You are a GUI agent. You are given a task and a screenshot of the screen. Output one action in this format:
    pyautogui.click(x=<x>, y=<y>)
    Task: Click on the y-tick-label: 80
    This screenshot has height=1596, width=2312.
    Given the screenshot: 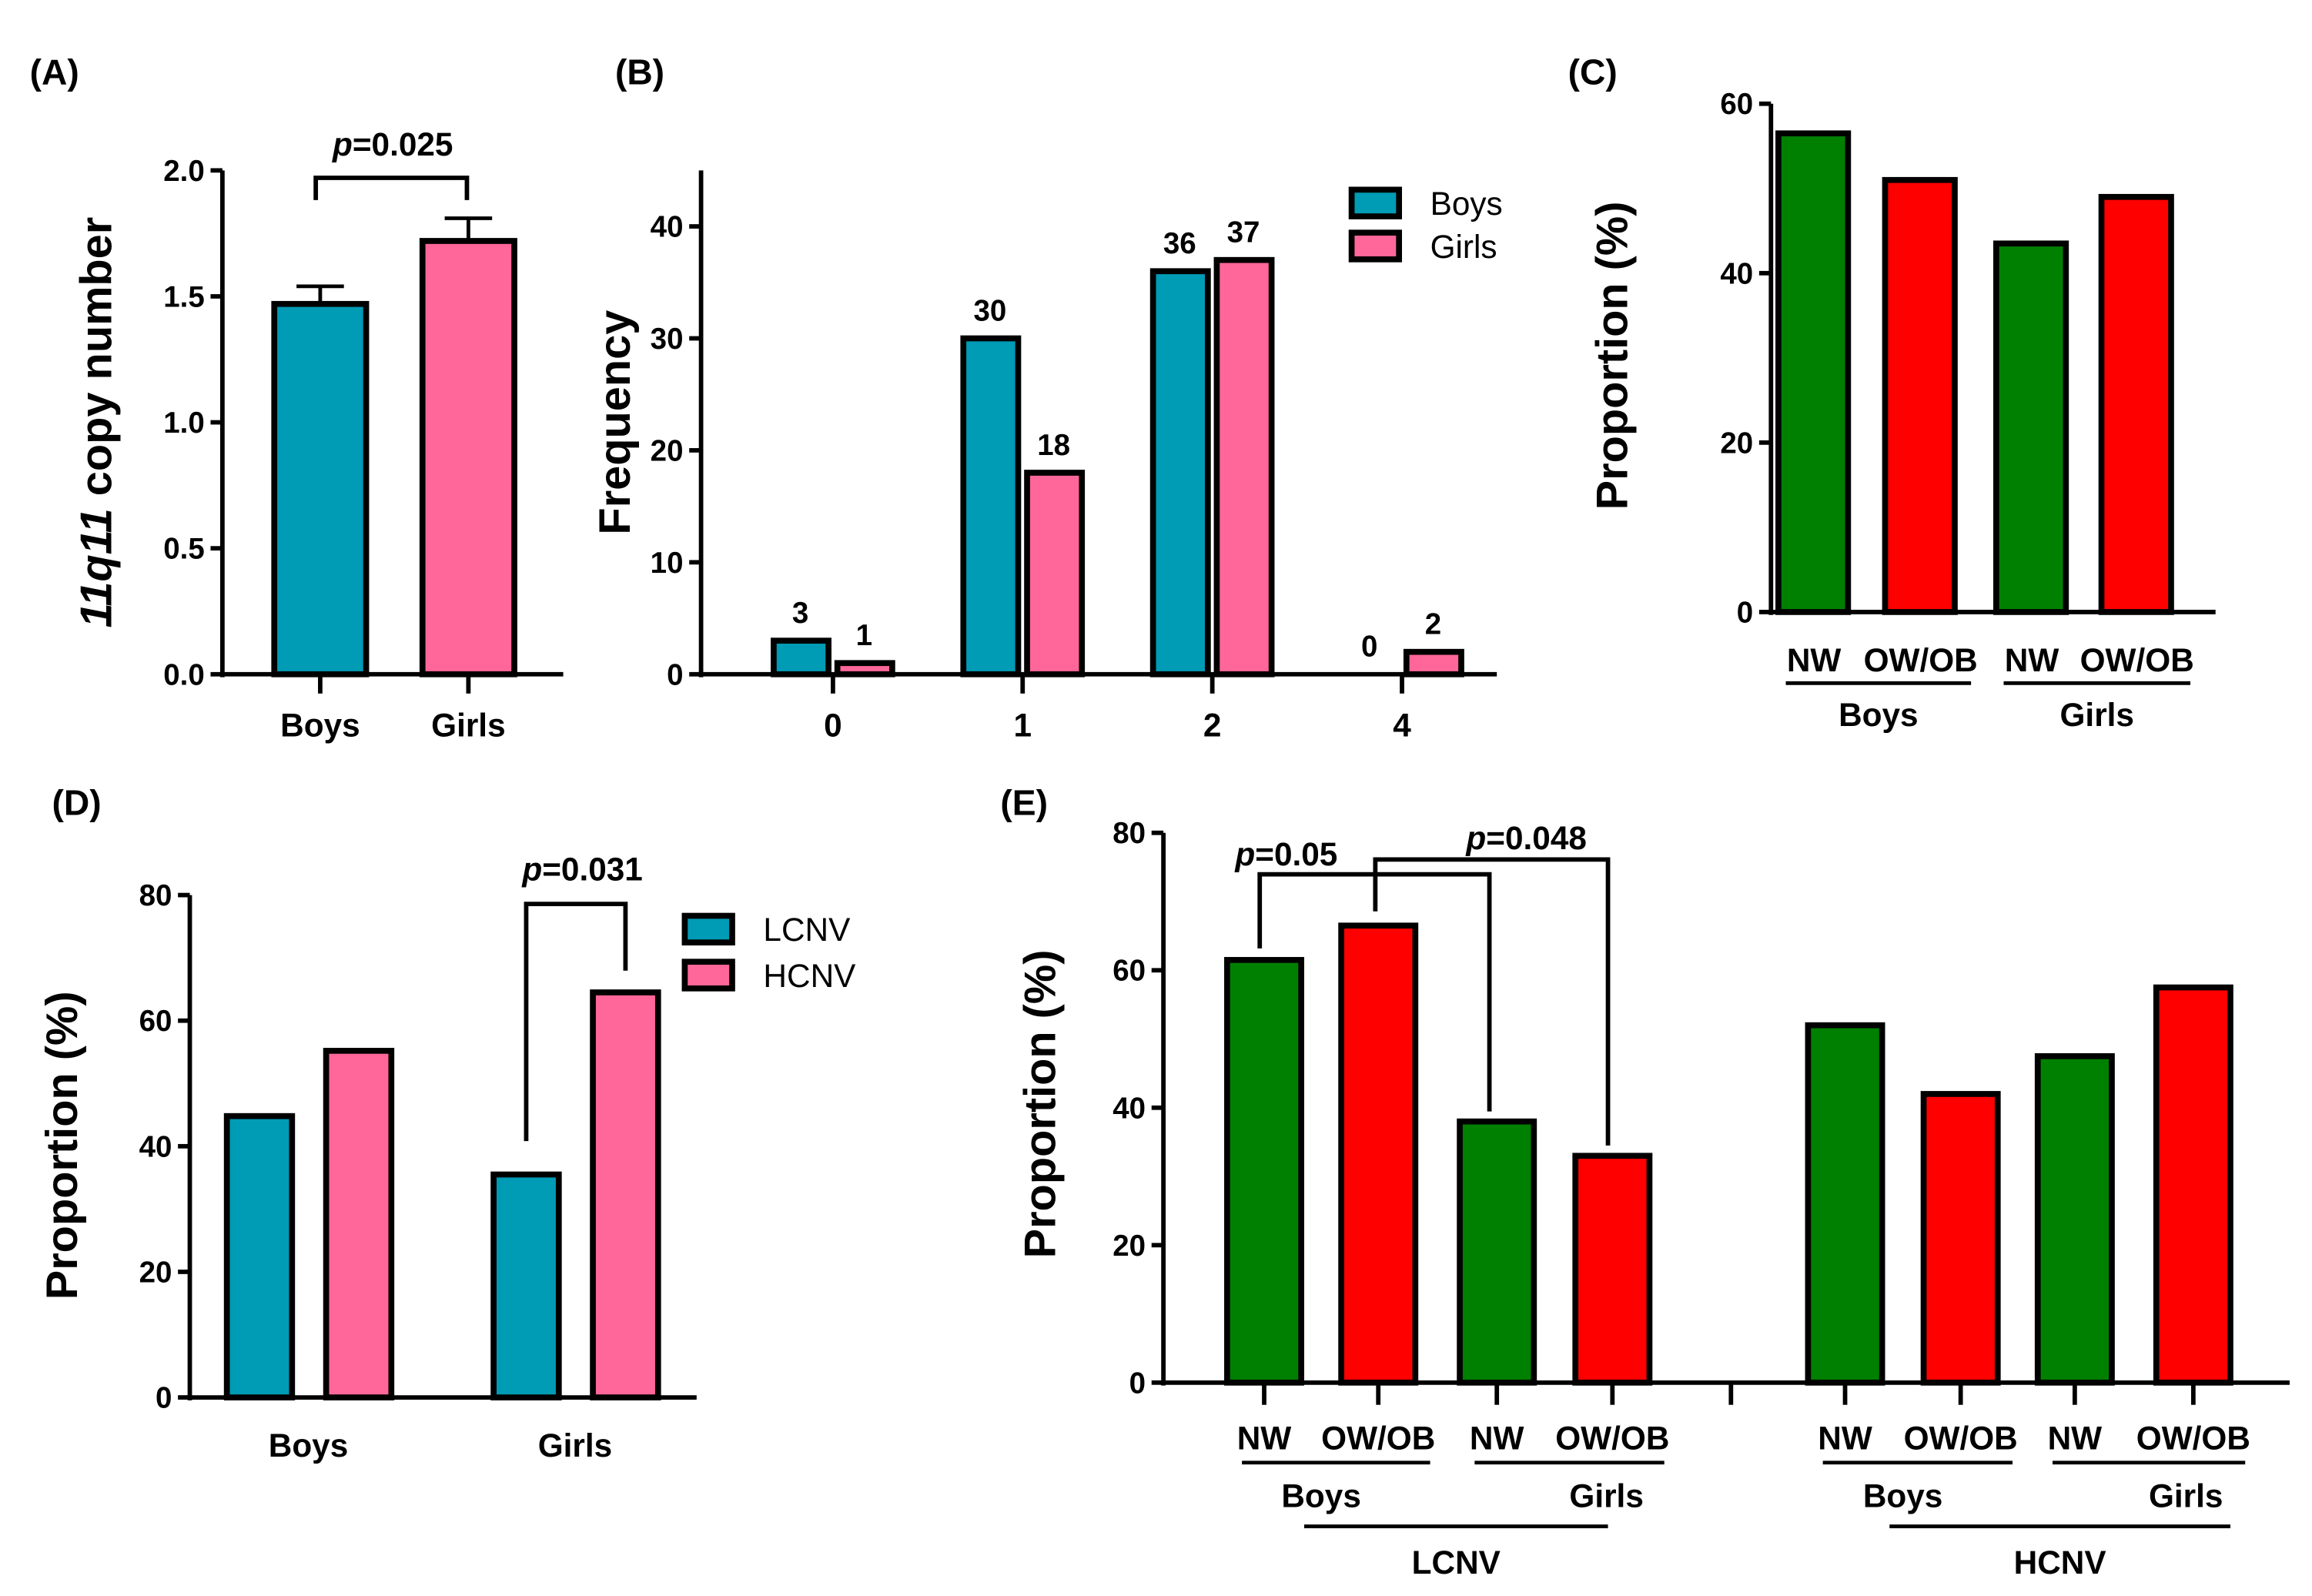 What is the action you would take?
    pyautogui.click(x=155, y=896)
    